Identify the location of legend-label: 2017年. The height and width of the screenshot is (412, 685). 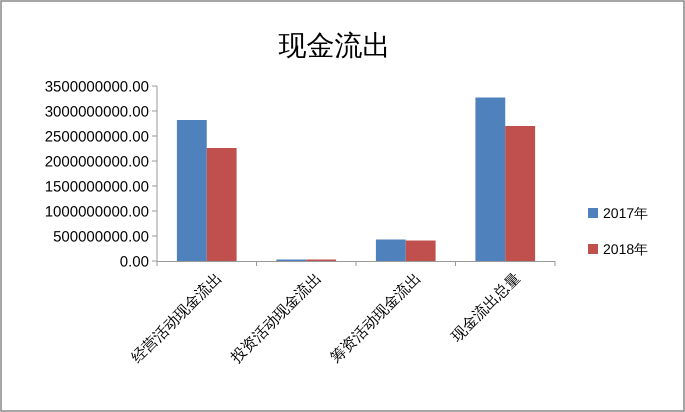
(625, 212).